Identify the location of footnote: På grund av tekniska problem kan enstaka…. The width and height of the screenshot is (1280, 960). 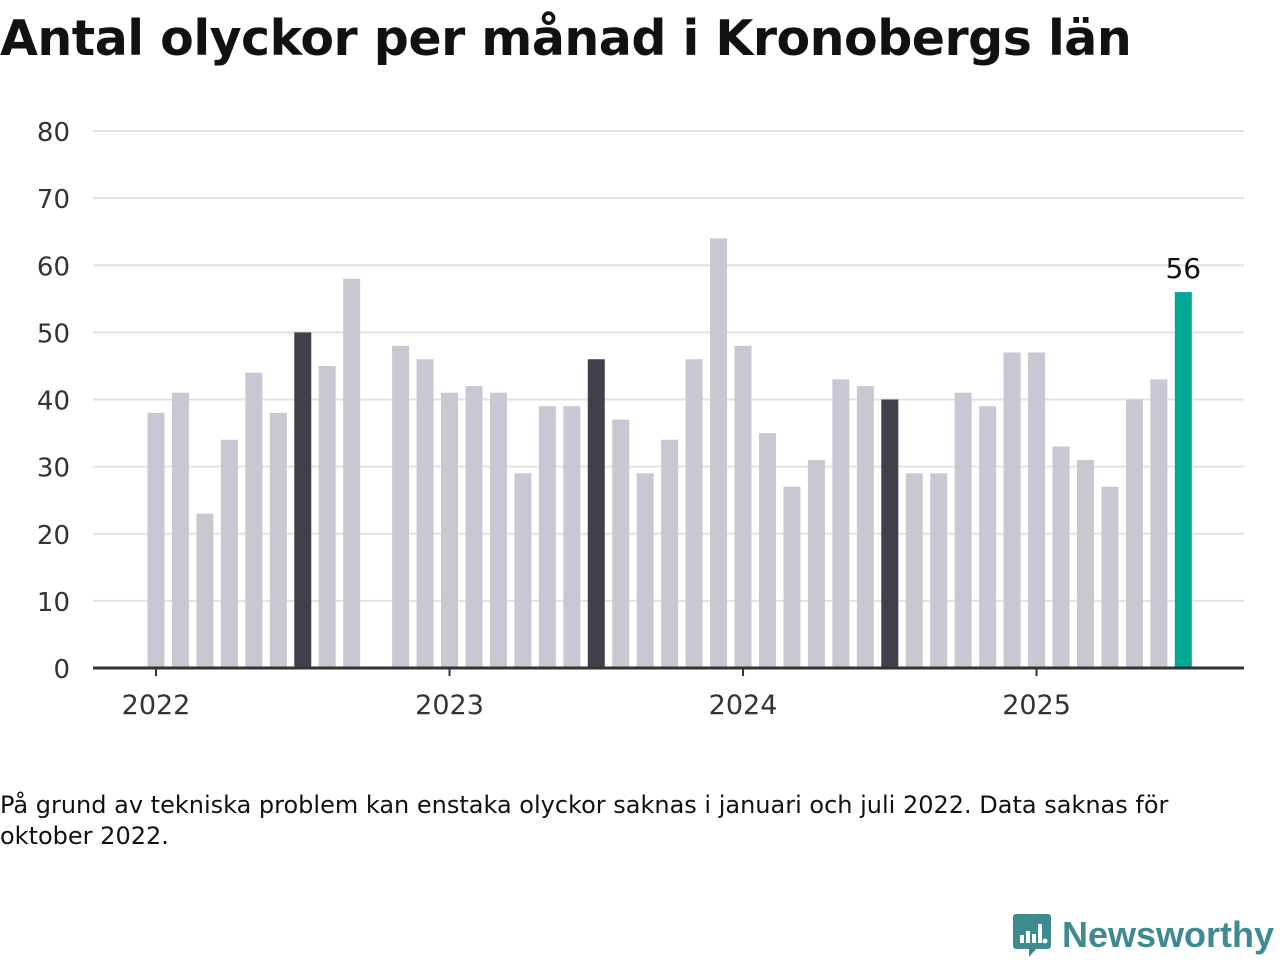
(584, 820).